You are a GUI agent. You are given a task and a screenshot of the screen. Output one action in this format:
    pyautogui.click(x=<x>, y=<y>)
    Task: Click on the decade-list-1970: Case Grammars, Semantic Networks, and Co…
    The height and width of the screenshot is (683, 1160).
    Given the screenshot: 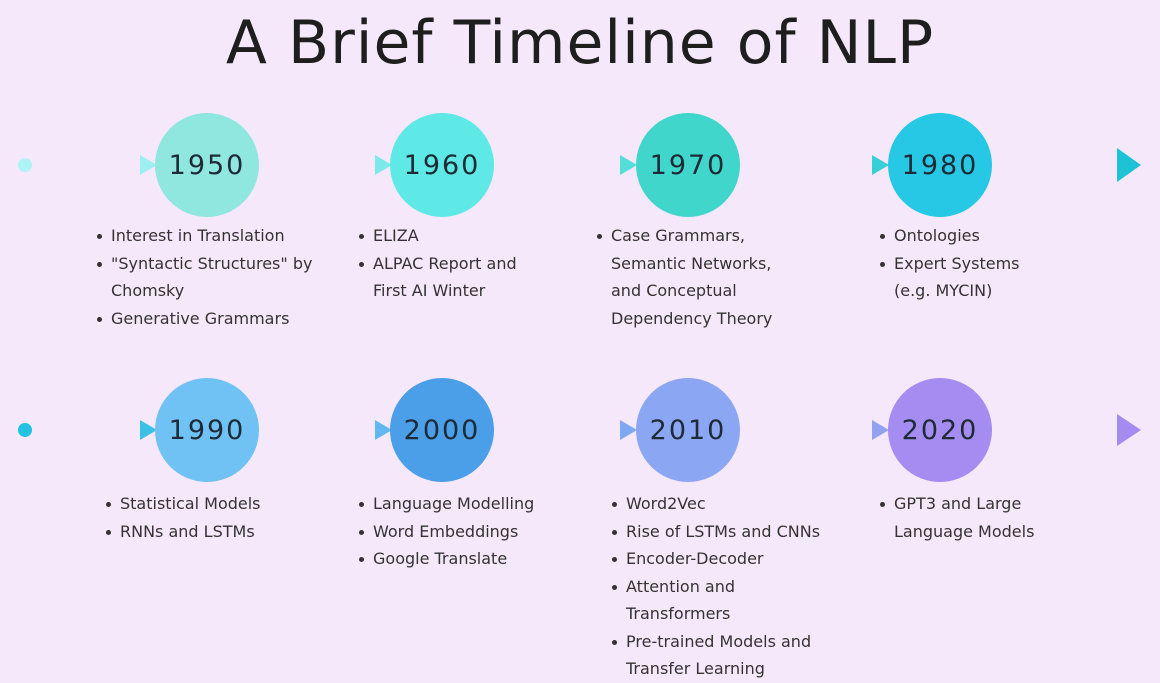 What is the action you would take?
    pyautogui.click(x=697, y=277)
    